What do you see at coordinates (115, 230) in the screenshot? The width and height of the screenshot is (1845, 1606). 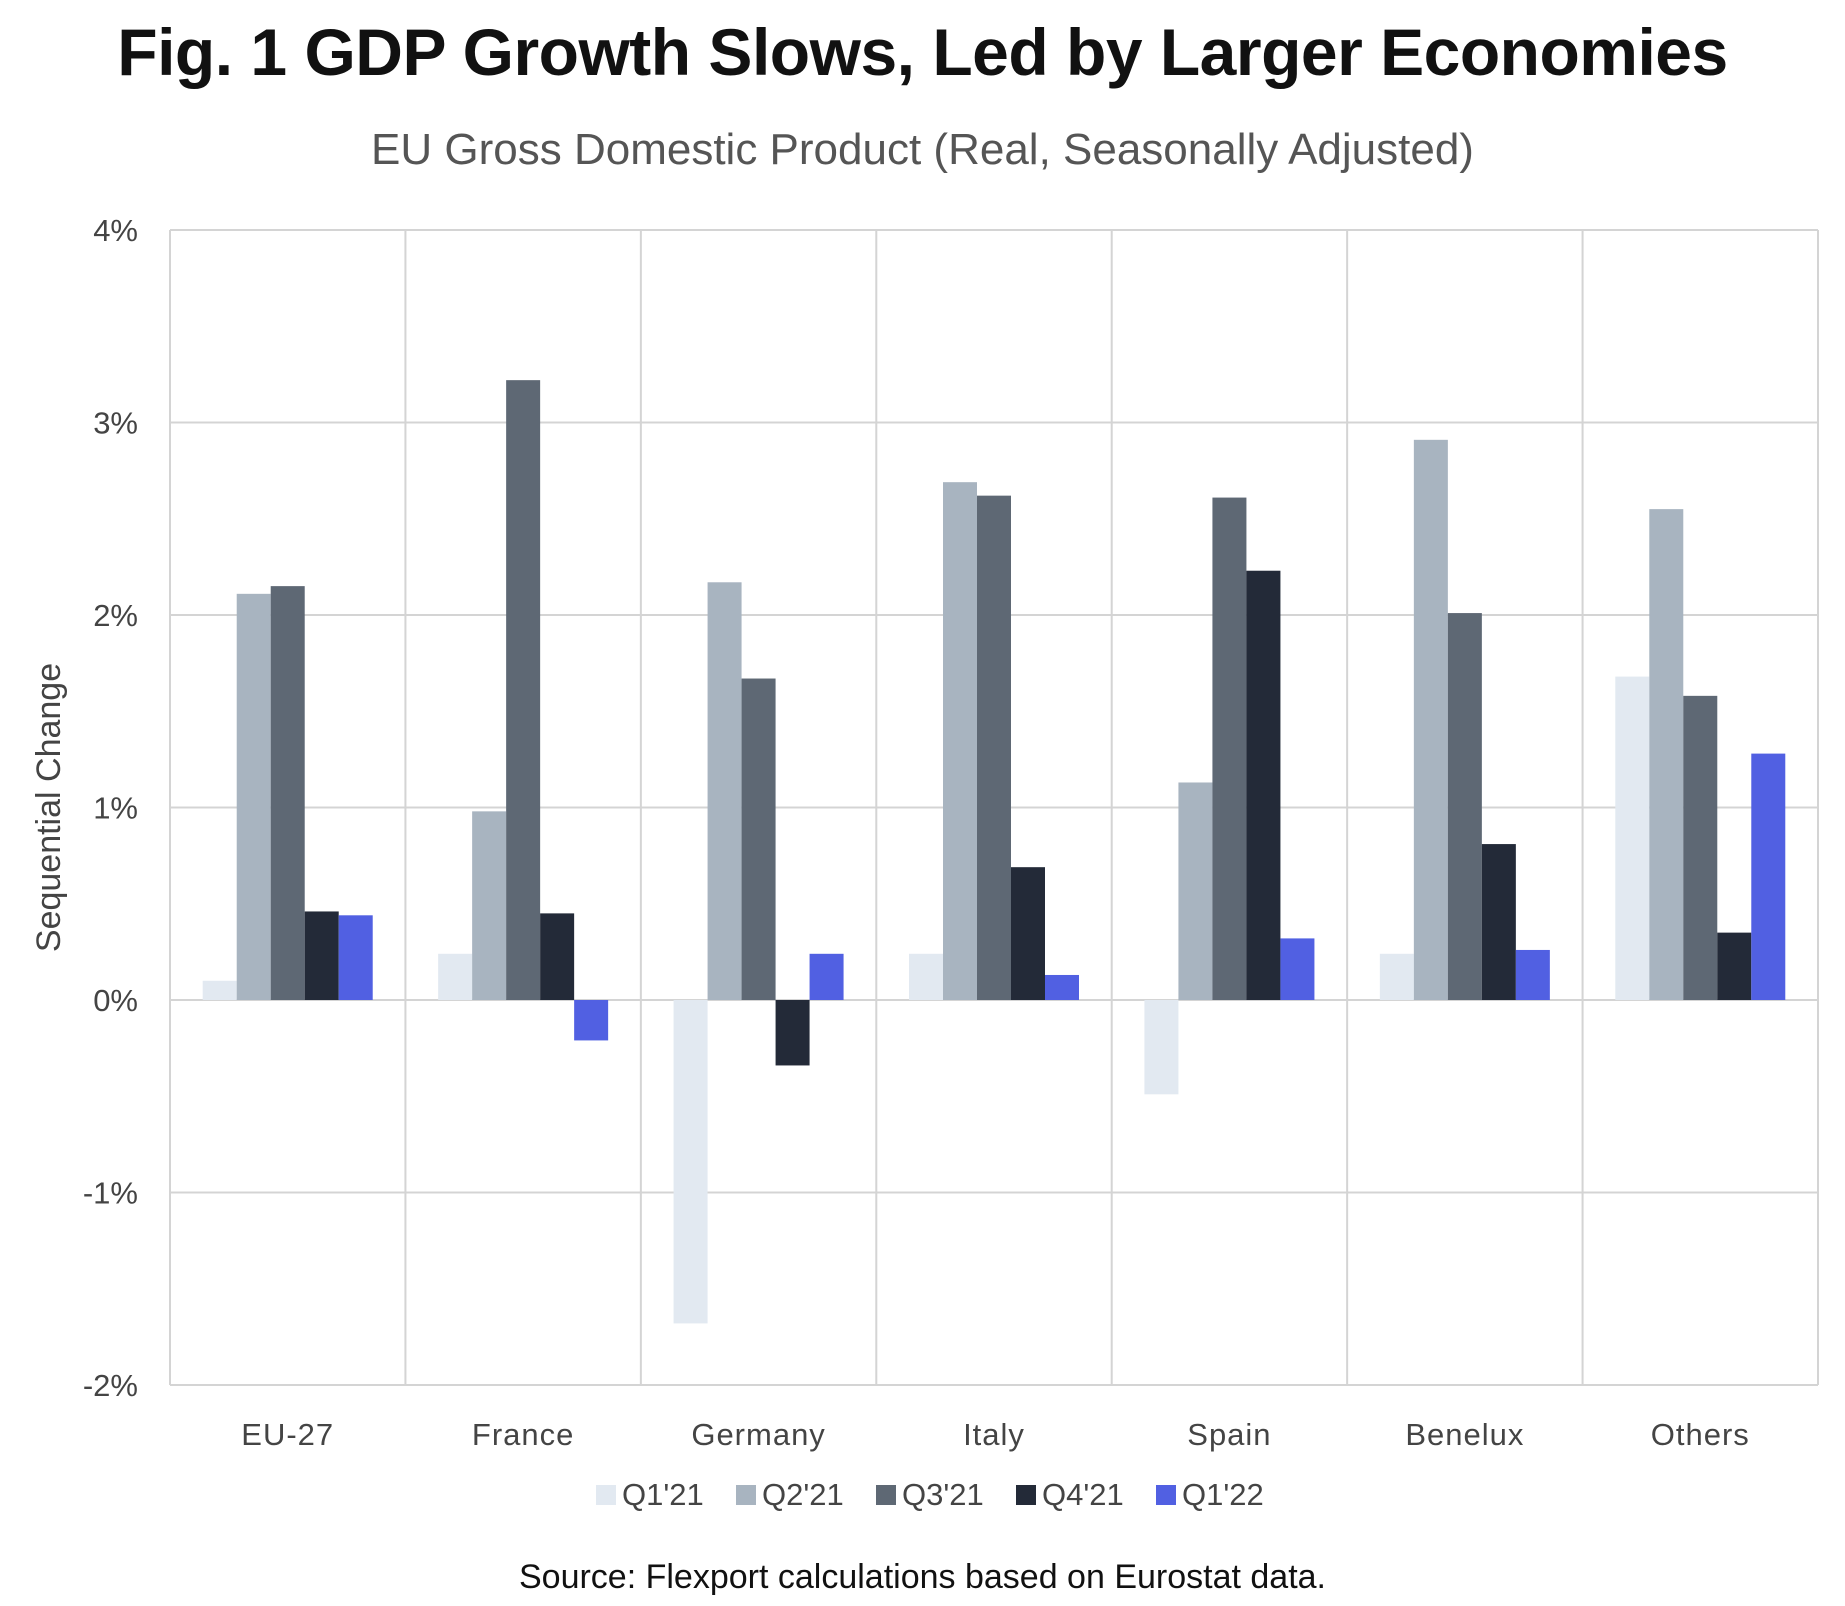 I see `y-tick-label: 4%` at bounding box center [115, 230].